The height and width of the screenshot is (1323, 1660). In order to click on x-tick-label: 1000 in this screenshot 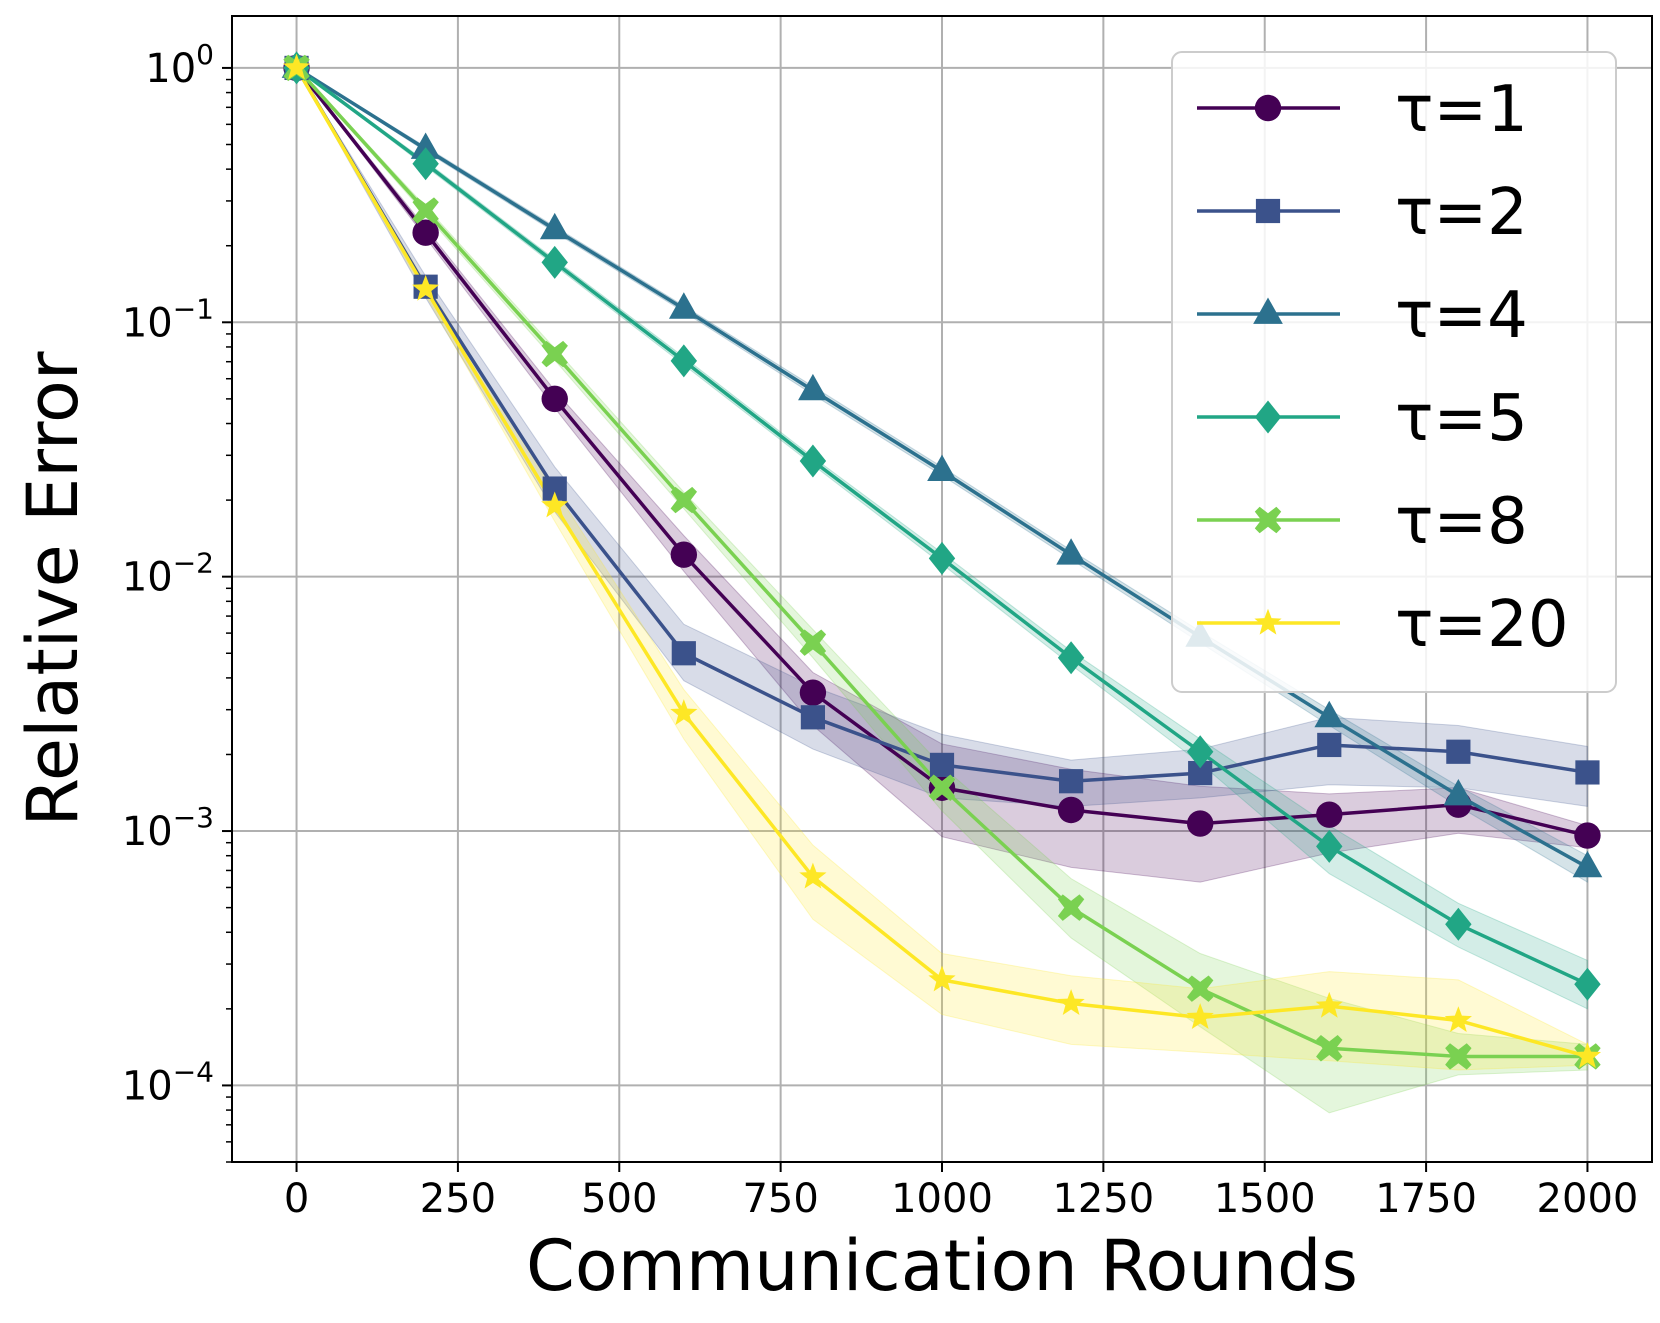, I will do `click(942, 1199)`.